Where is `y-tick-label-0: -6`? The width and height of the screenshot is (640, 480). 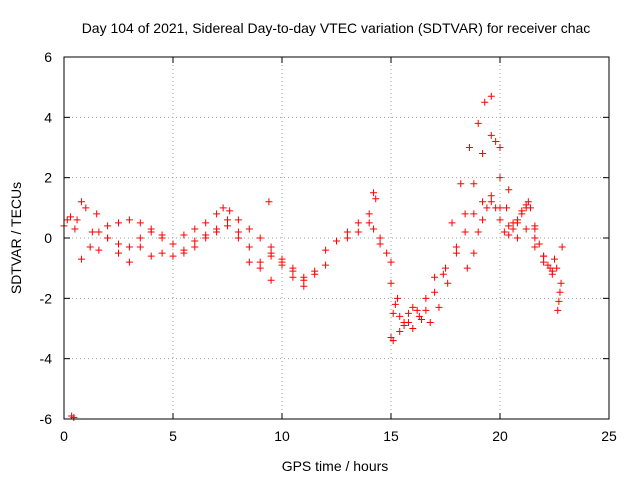 y-tick-label-0: -6 is located at coordinates (46, 419).